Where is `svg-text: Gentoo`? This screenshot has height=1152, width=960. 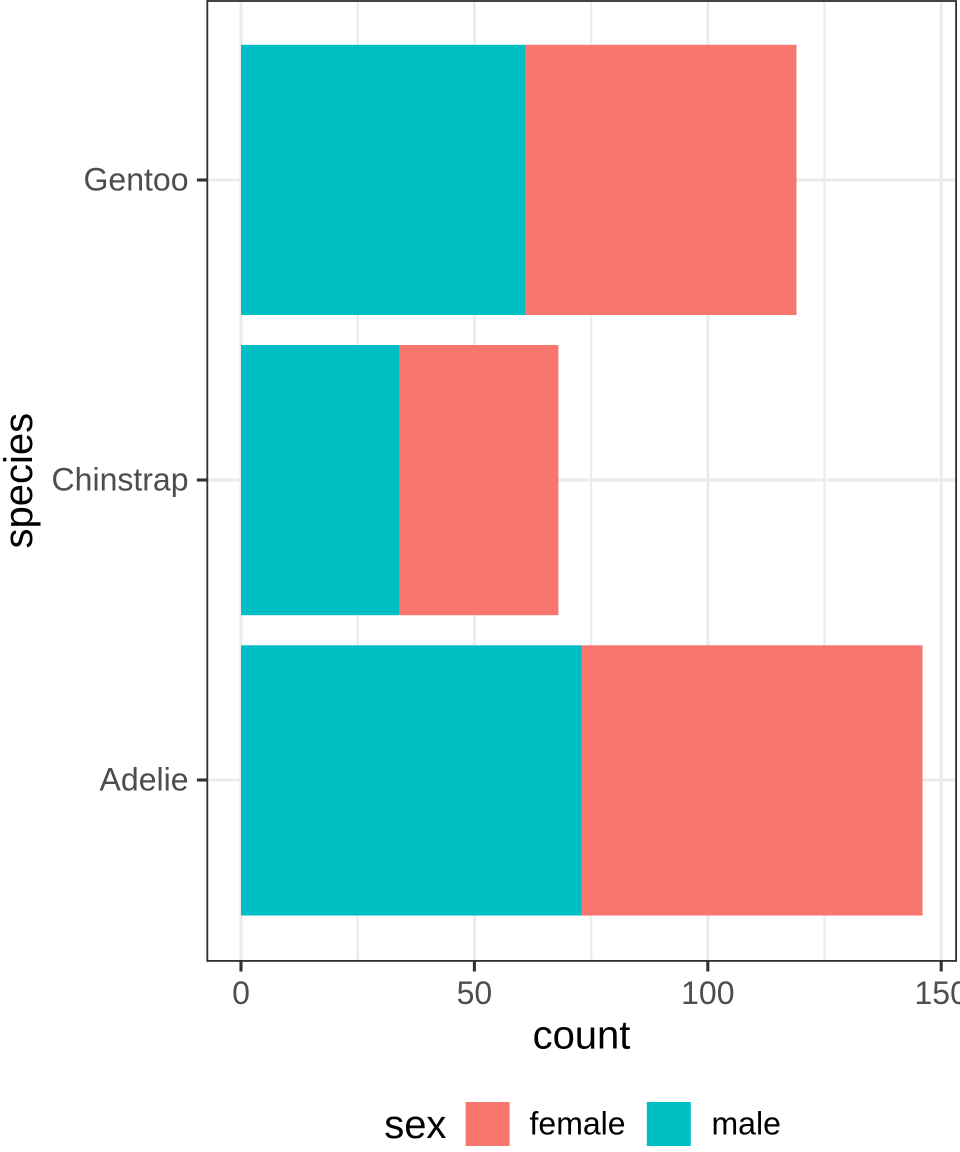 svg-text: Gentoo is located at coordinates (136, 180).